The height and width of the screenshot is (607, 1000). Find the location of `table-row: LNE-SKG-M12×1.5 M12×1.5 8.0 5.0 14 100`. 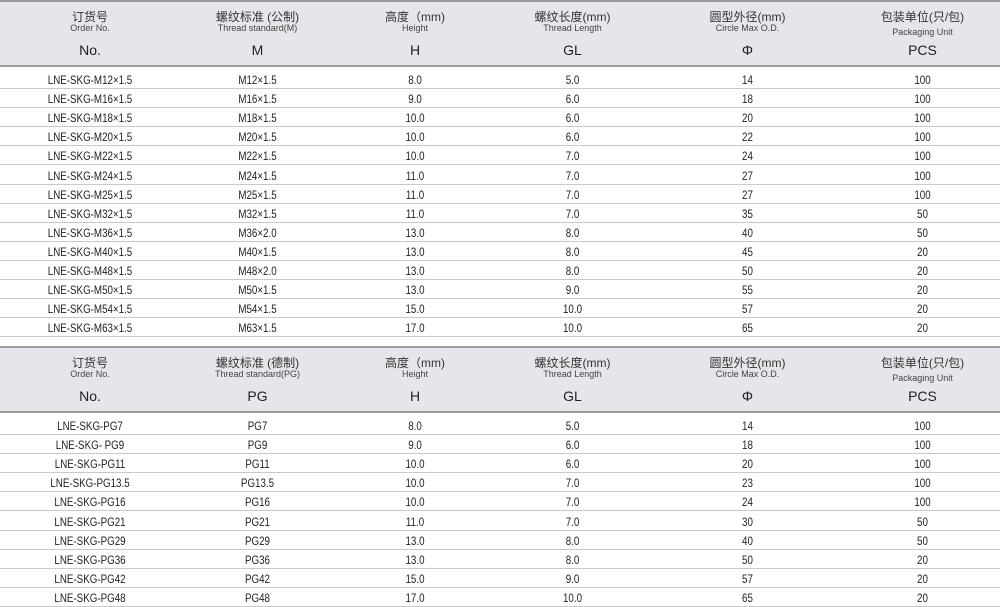

table-row: LNE-SKG-M12×1.5 M12×1.5 8.0 5.0 14 100 is located at coordinates (500, 80).